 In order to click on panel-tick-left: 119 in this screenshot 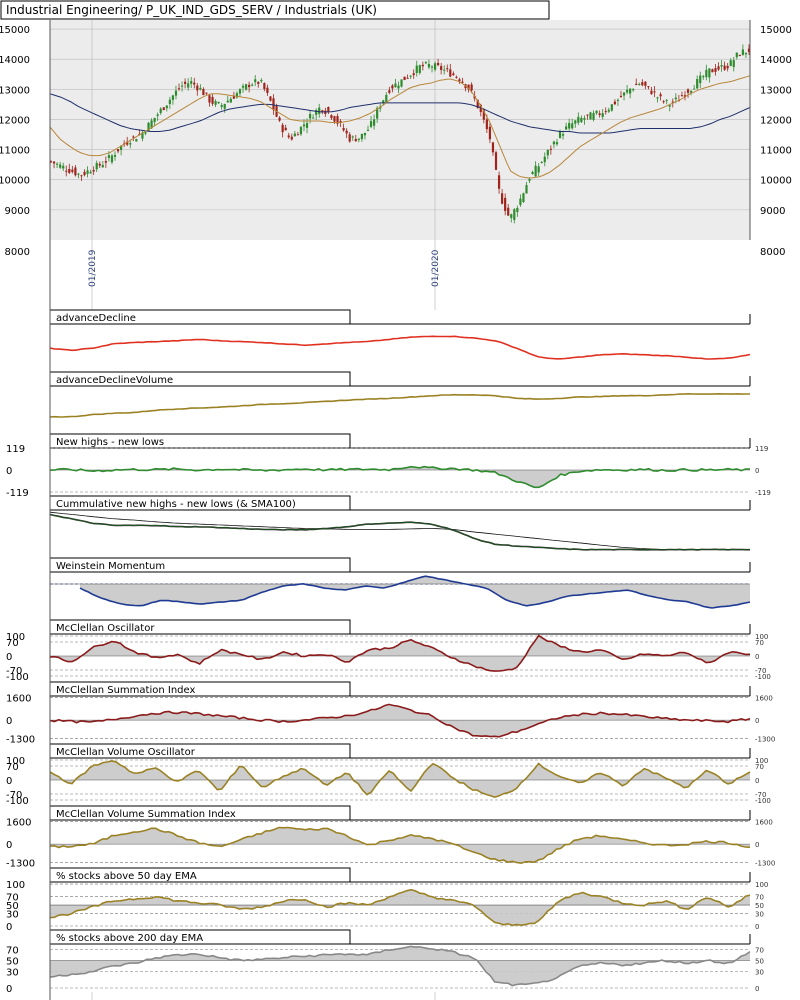, I will do `click(15, 449)`.